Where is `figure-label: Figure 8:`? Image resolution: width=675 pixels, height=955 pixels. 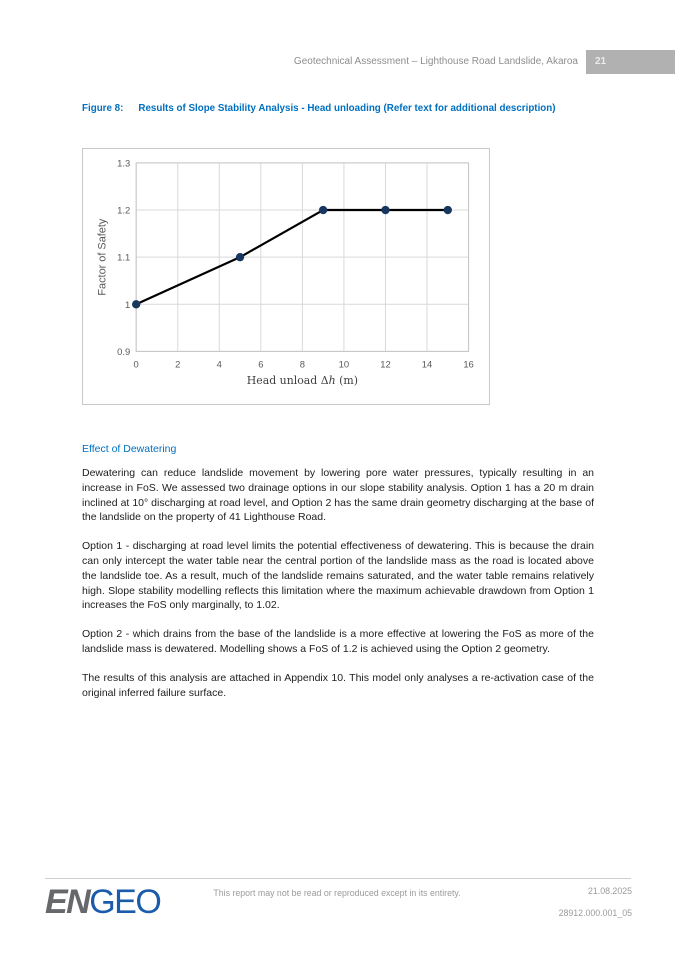 figure-label: Figure 8: is located at coordinates (103, 108).